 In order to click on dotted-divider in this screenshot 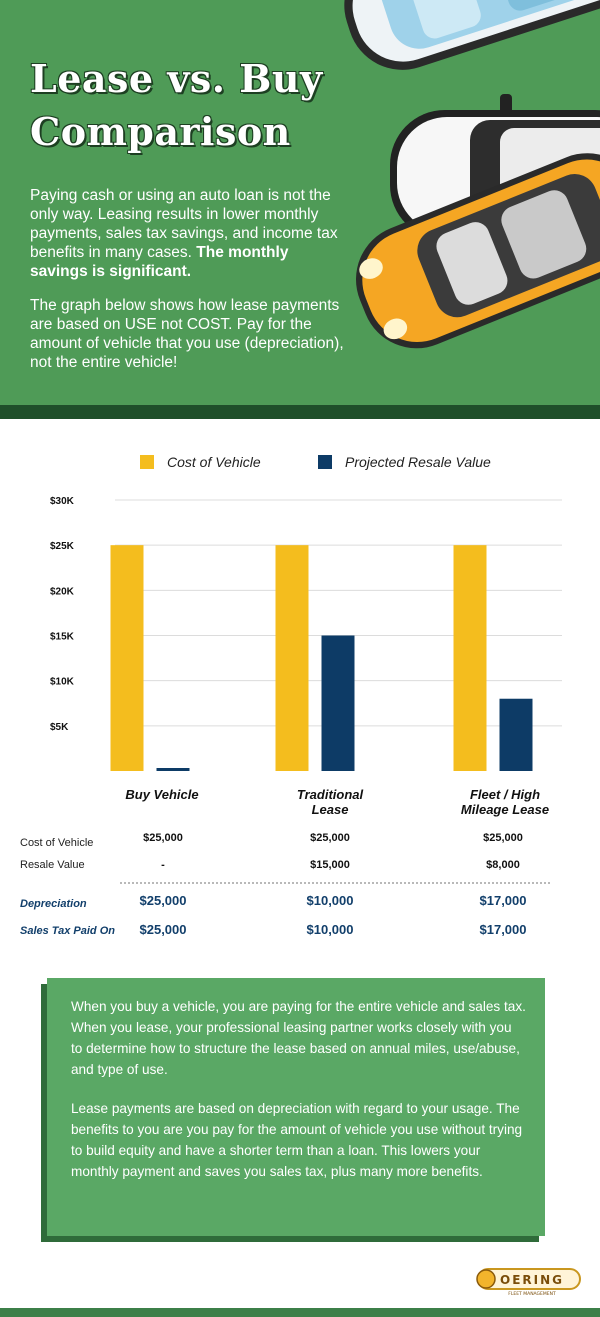, I will do `click(335, 883)`.